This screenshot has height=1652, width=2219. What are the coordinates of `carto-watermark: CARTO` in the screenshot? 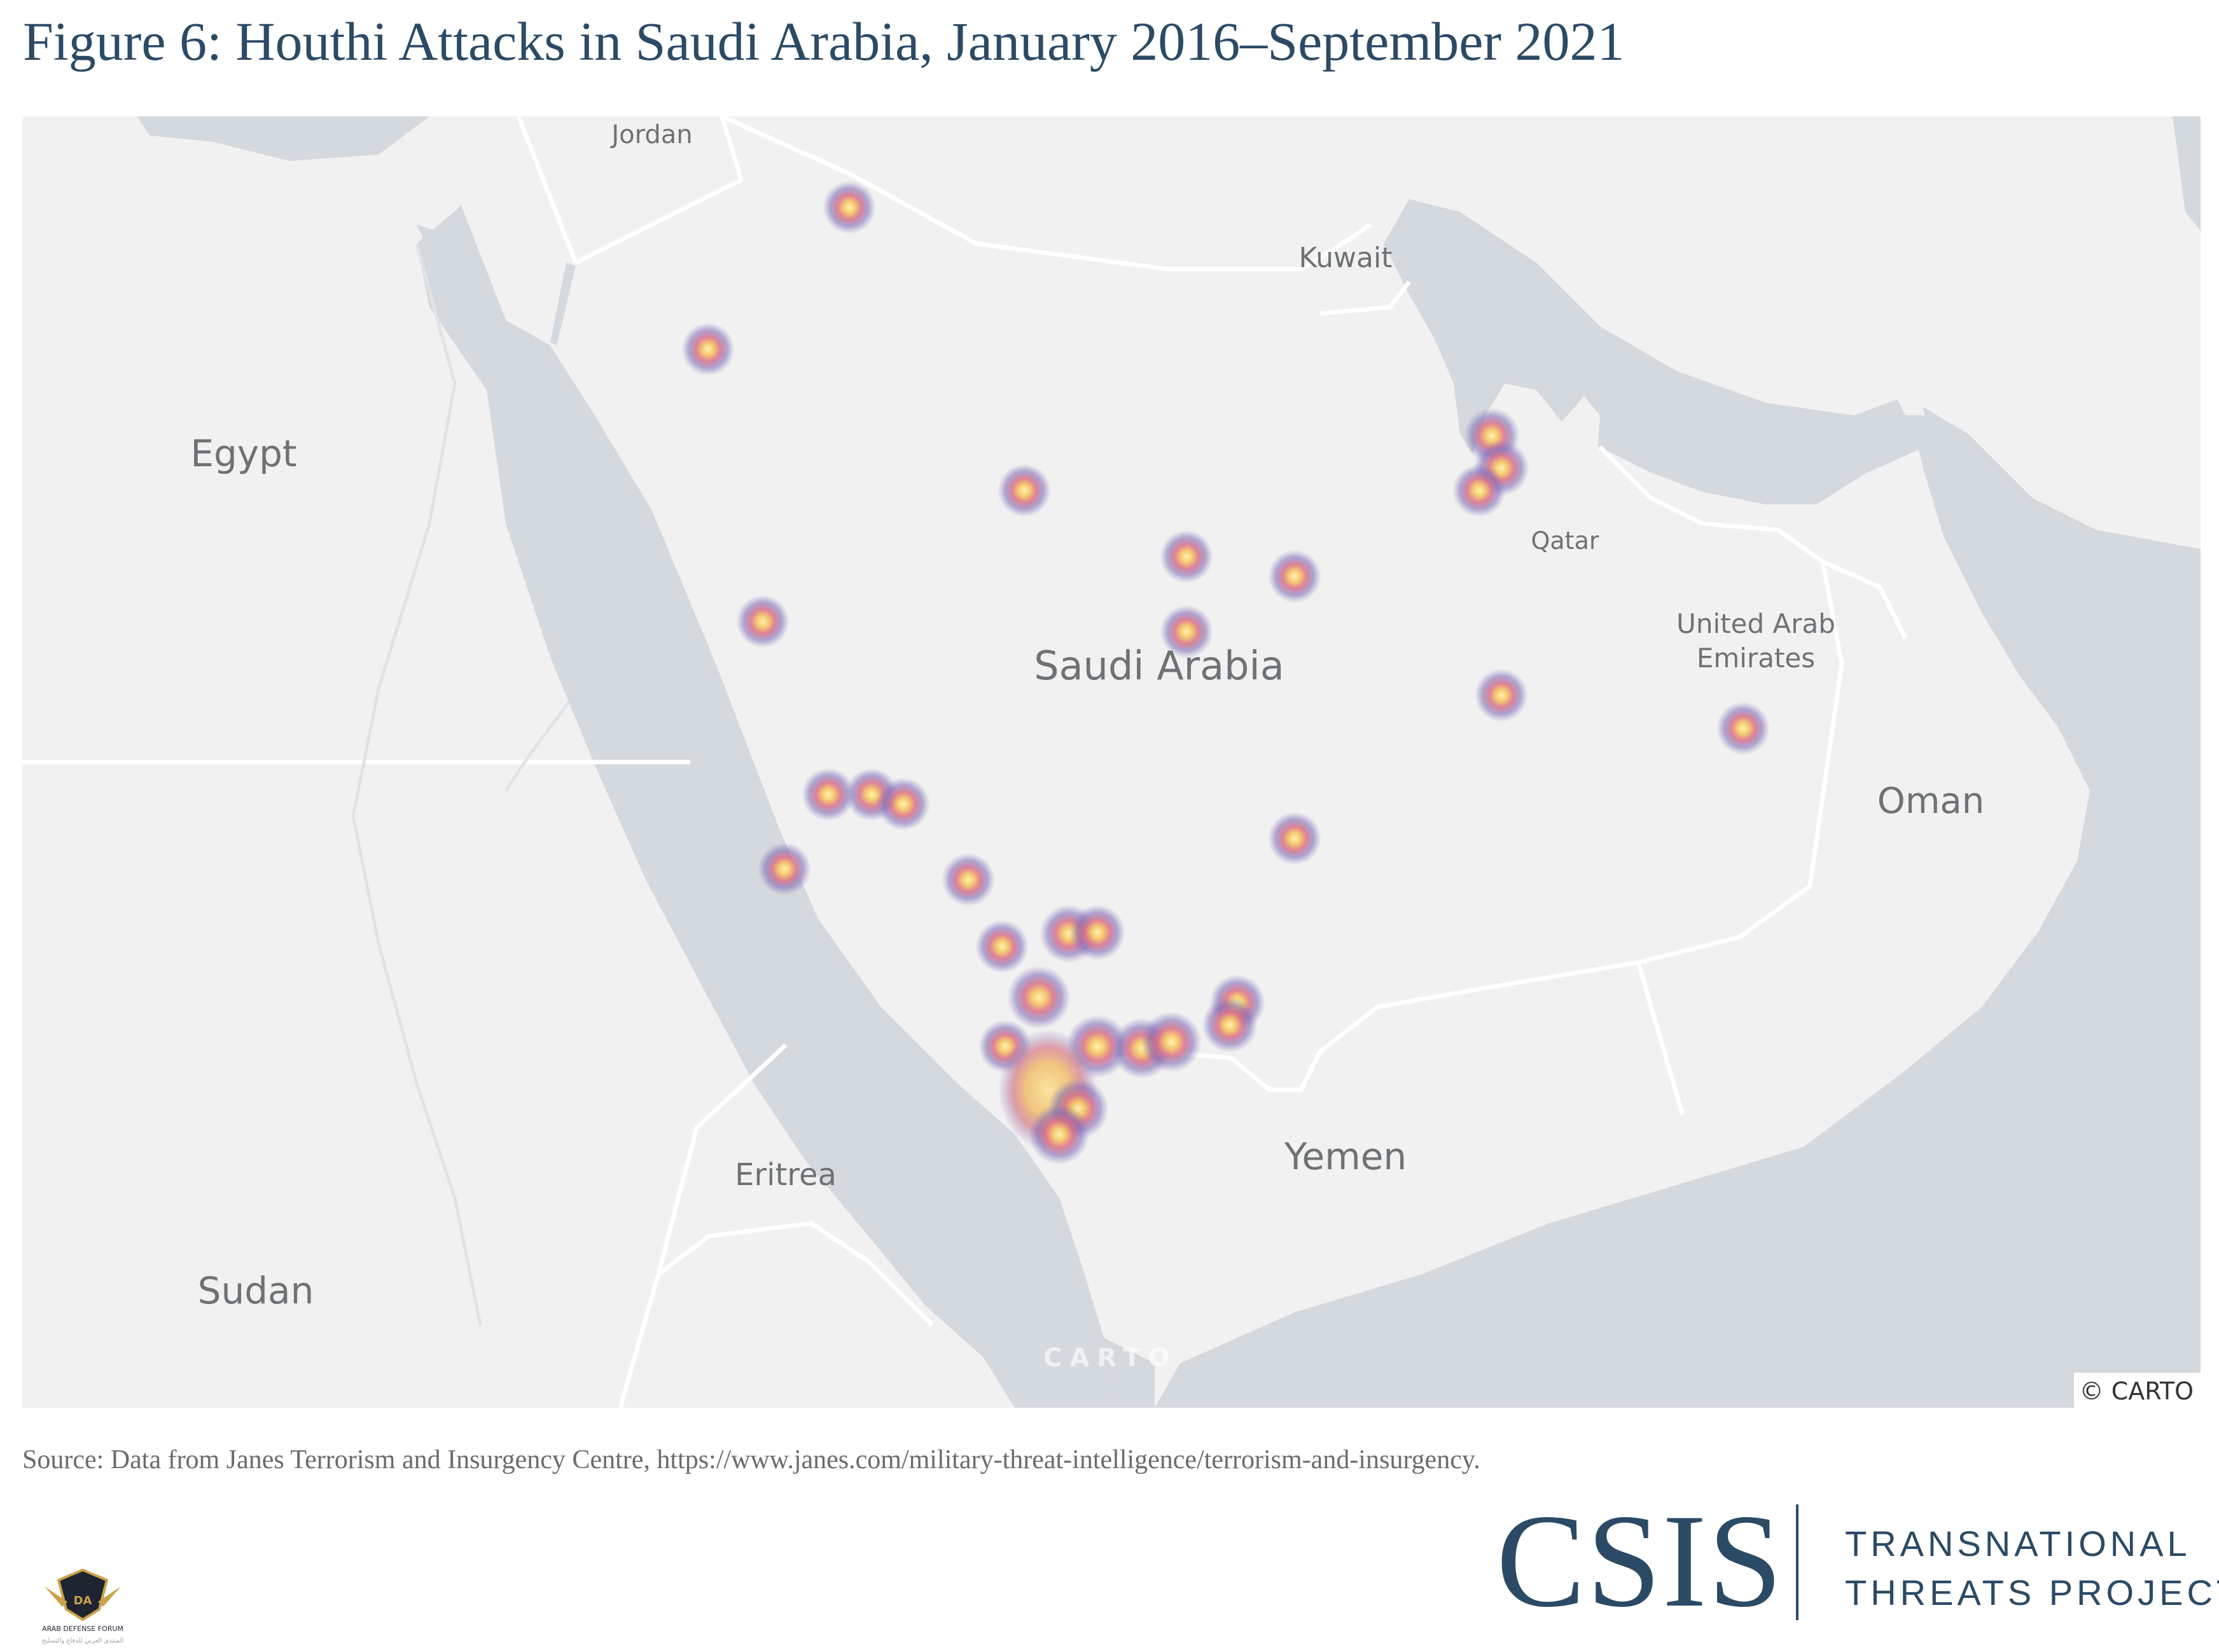 It's located at (1110, 1358).